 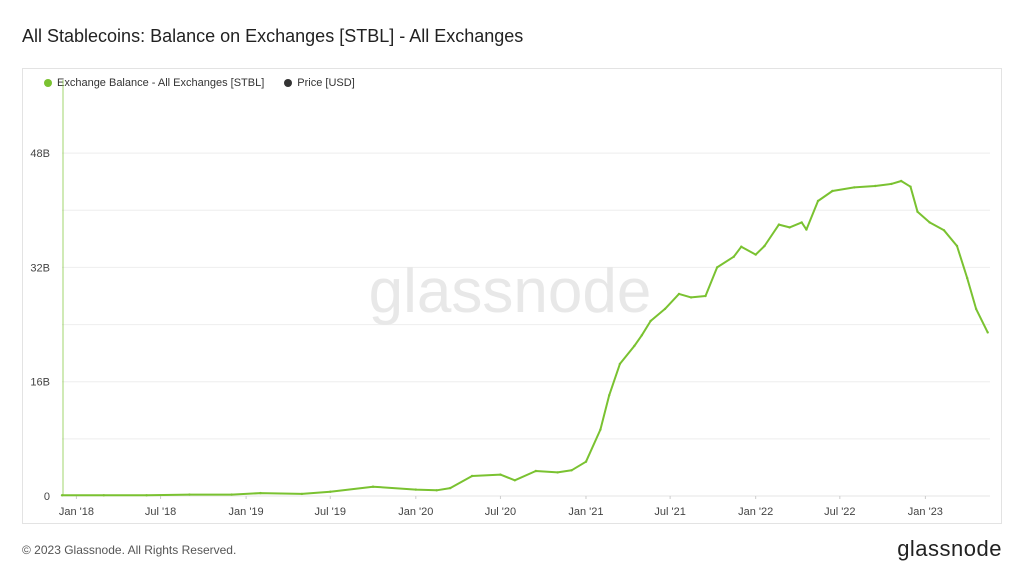 What do you see at coordinates (161, 83) in the screenshot?
I see `legend-label-exchange-balance: Exchange Balance - All Exchanges [STBL]` at bounding box center [161, 83].